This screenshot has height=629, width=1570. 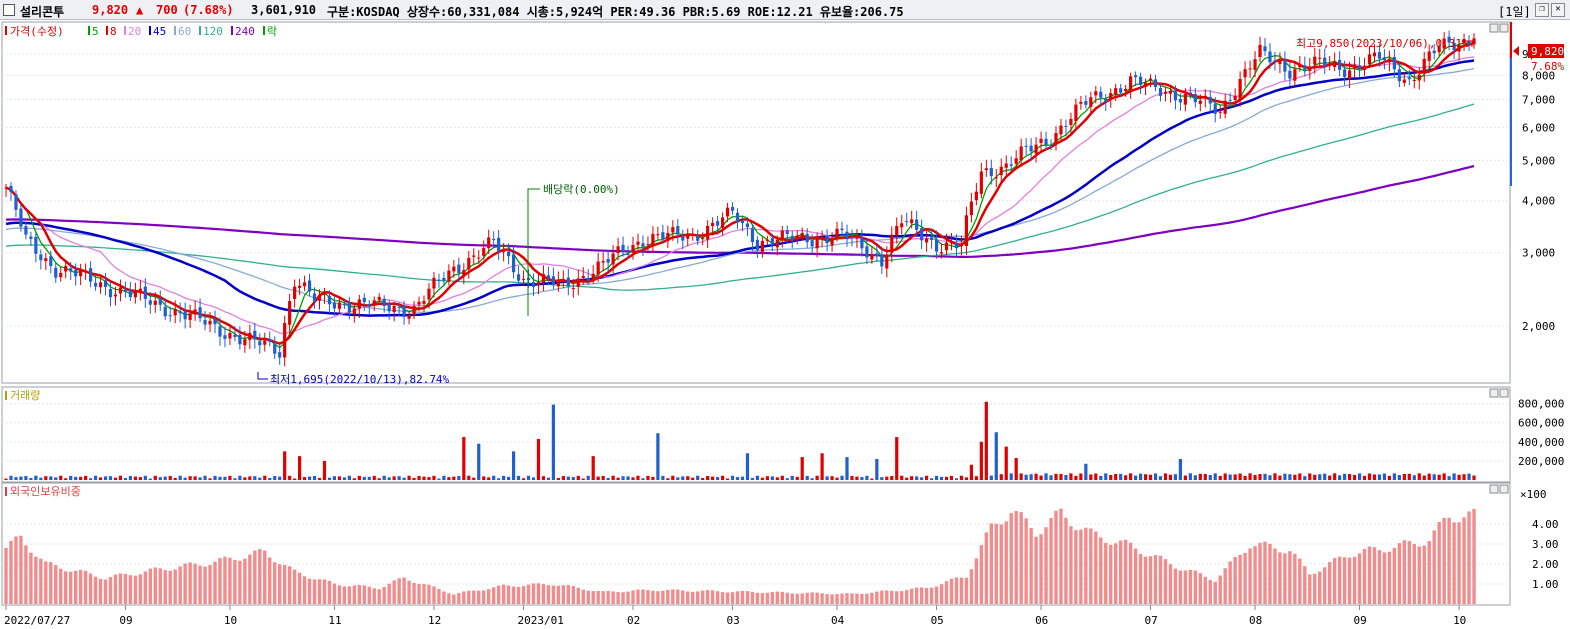 I want to click on x-axis-label: 09, so click(x=125, y=620).